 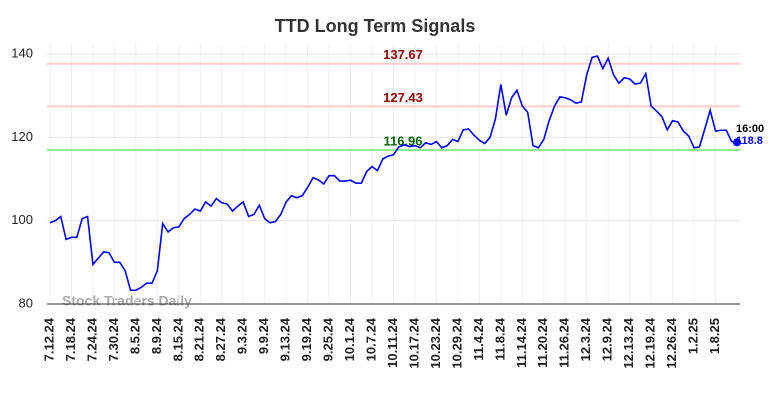 I want to click on x-tick-label: 7.30.24, so click(x=113, y=339).